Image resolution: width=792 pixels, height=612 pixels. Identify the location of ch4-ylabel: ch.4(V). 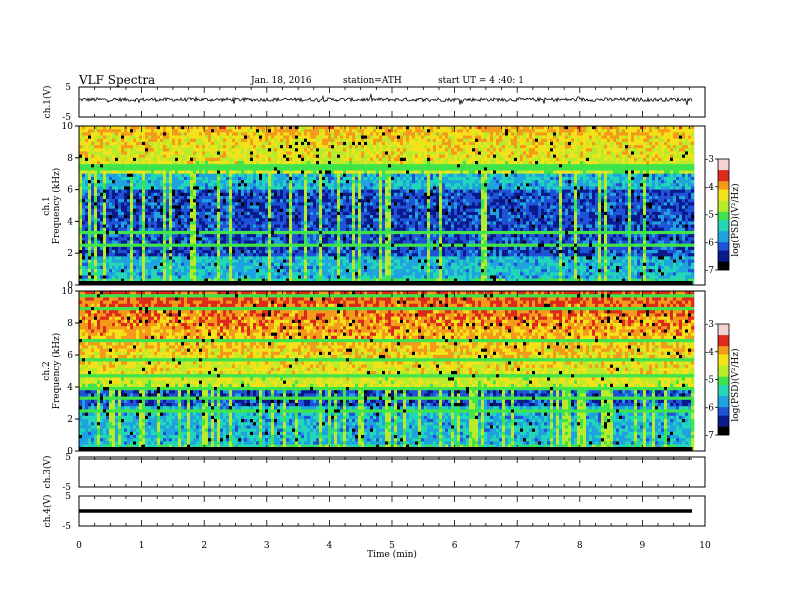
(47, 511).